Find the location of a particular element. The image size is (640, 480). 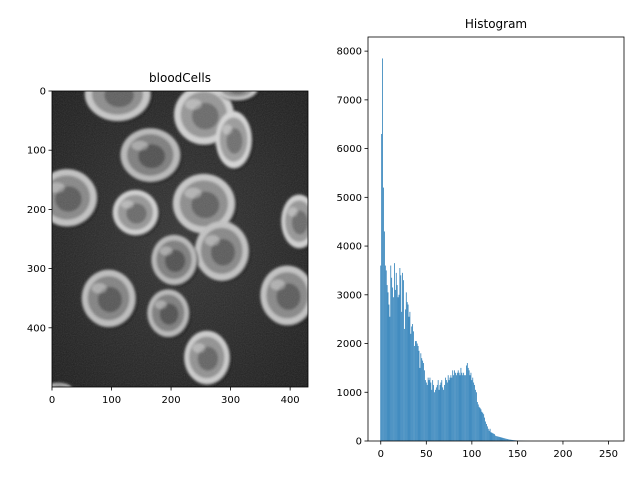

image-x-tick-label: 200 is located at coordinates (171, 400).